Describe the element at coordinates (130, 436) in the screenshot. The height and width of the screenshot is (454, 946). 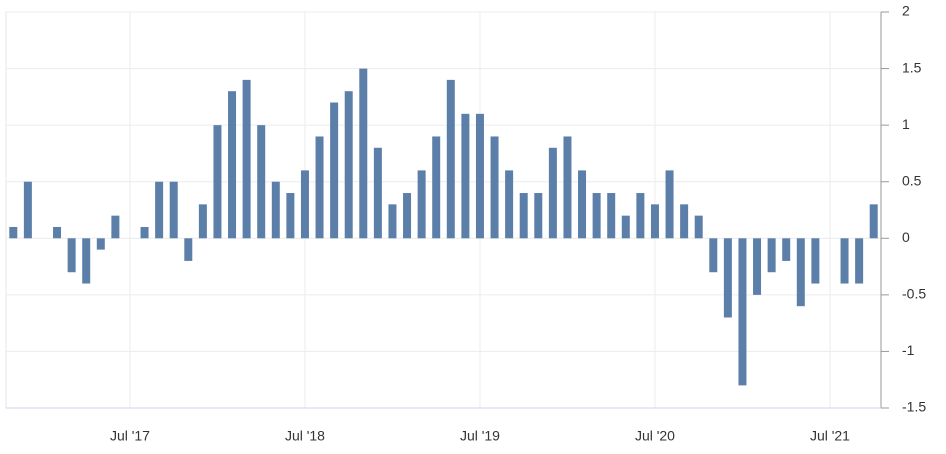
I see `x-tick-label: Jul '17` at that location.